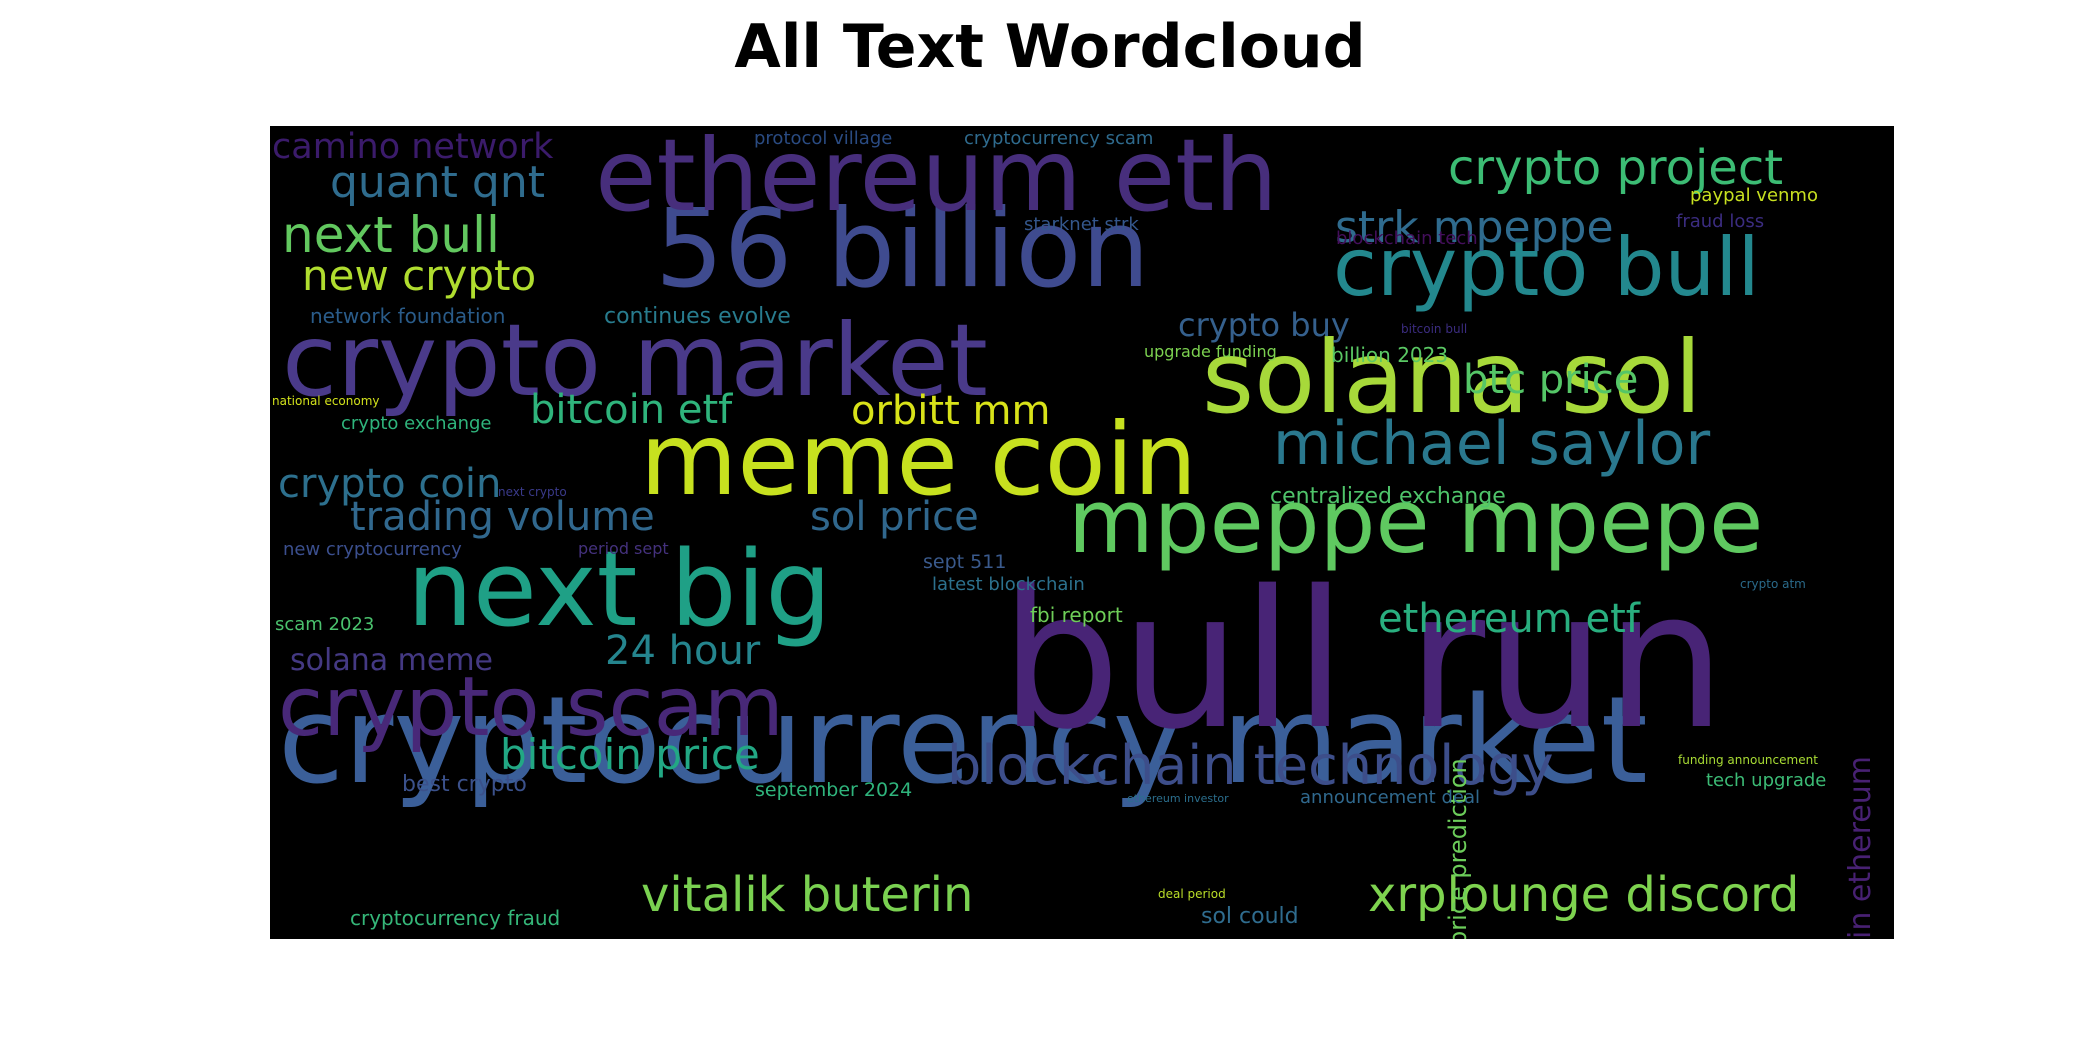 Image resolution: width=2100 pixels, height=1050 pixels. Describe the element at coordinates (532, 492) in the screenshot. I see `cloud-word: next crypto` at that location.